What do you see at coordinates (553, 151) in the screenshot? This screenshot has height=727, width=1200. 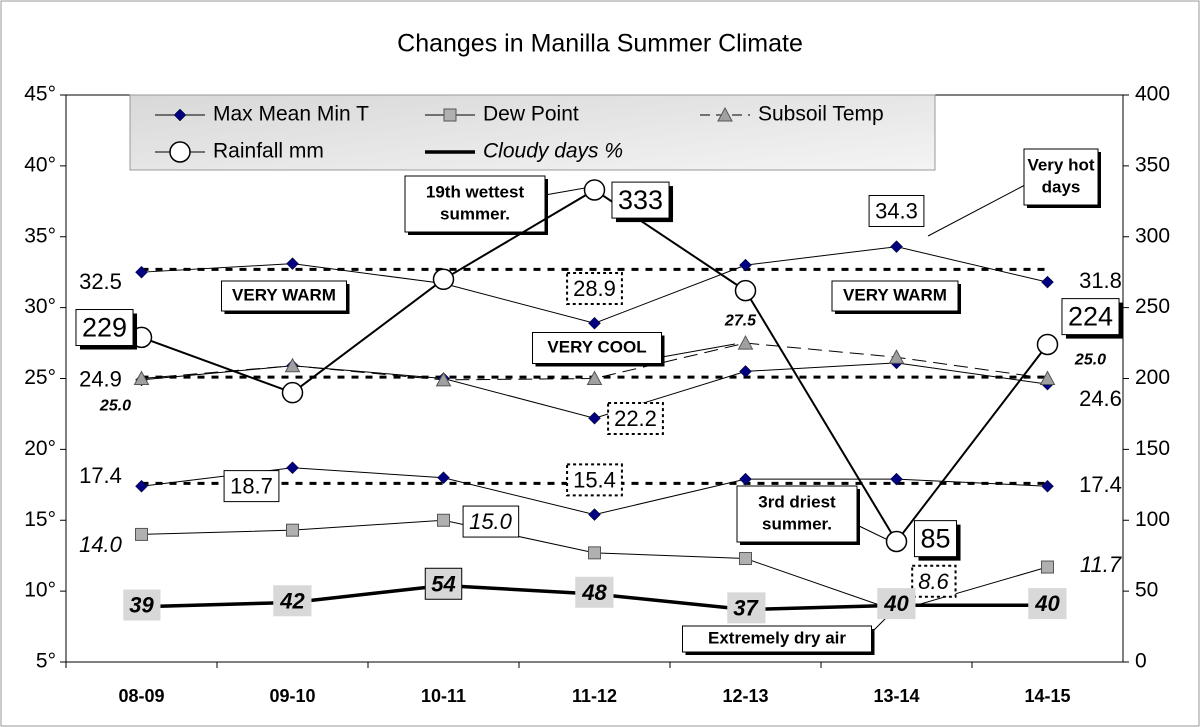 I see `legend-label: Cloudy days %` at bounding box center [553, 151].